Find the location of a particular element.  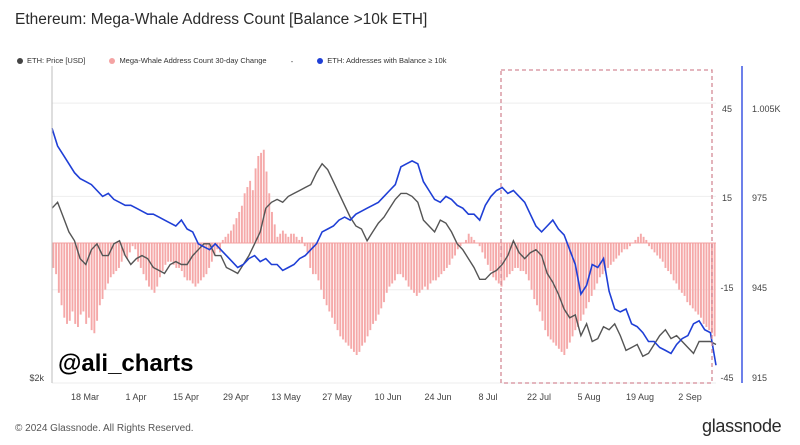

footer-brand-logo: glassnode is located at coordinates (742, 426).